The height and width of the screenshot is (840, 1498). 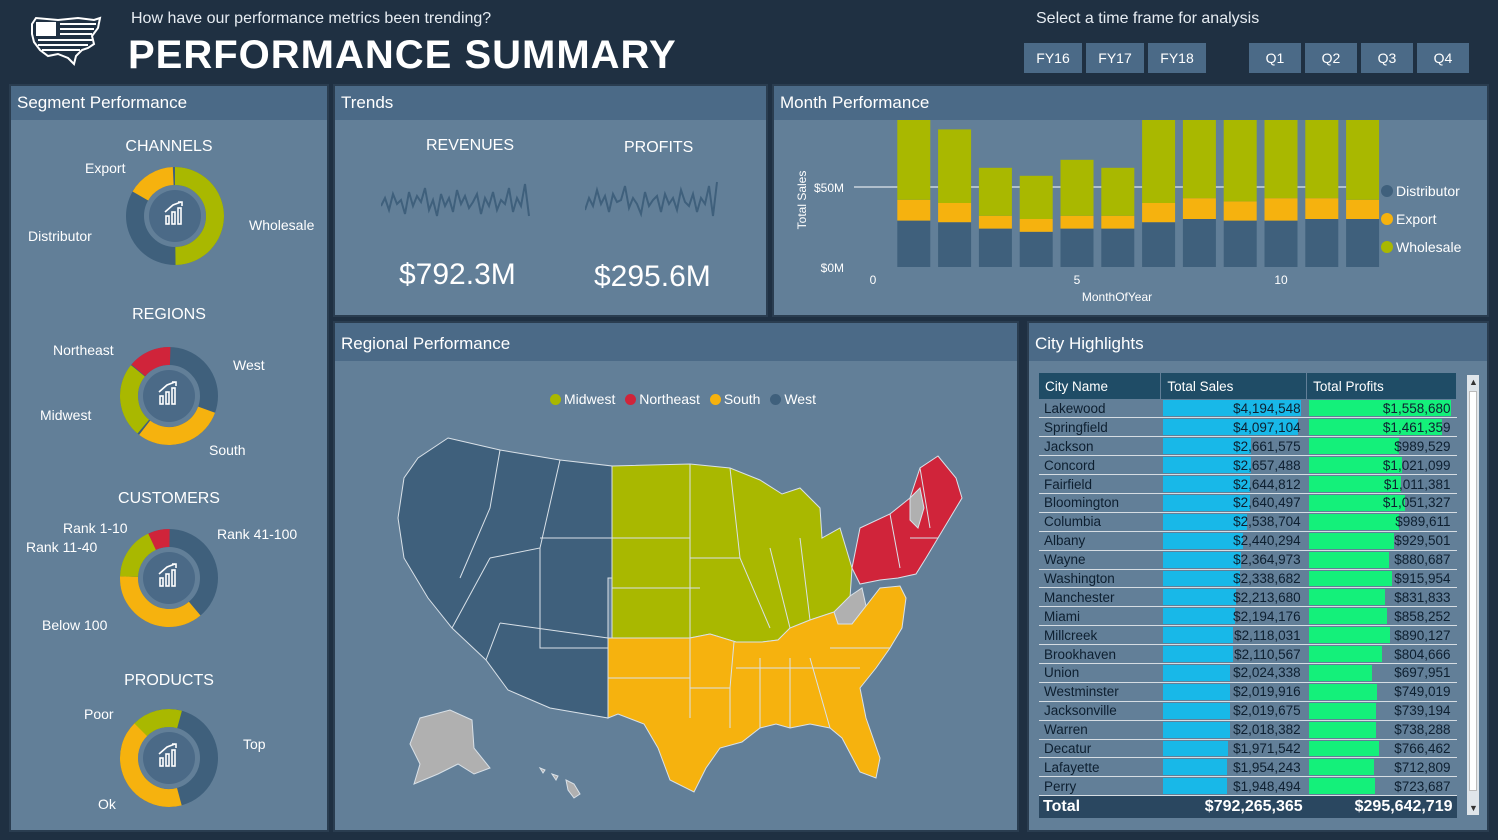 I want to click on q2-button: Q2, so click(x=1331, y=58).